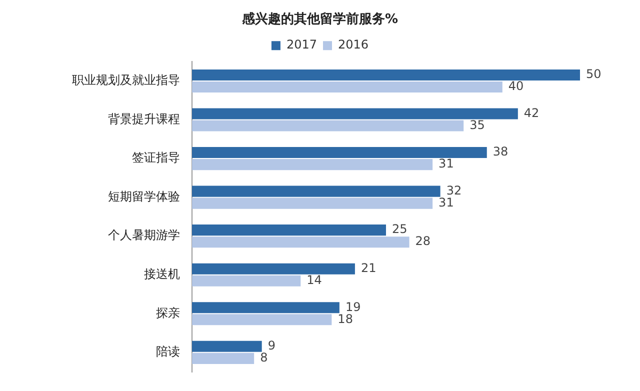  What do you see at coordinates (500, 151) in the screenshot?
I see `data-label: 38` at bounding box center [500, 151].